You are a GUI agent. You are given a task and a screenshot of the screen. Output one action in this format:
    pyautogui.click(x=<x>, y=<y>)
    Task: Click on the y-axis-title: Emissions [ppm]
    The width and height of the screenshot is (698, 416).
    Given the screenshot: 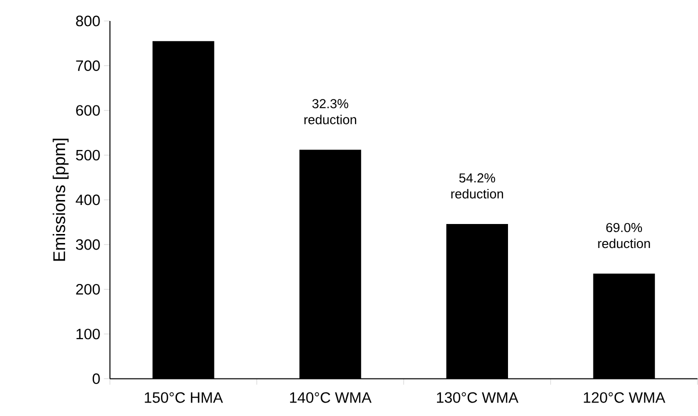 What is the action you would take?
    pyautogui.click(x=60, y=199)
    